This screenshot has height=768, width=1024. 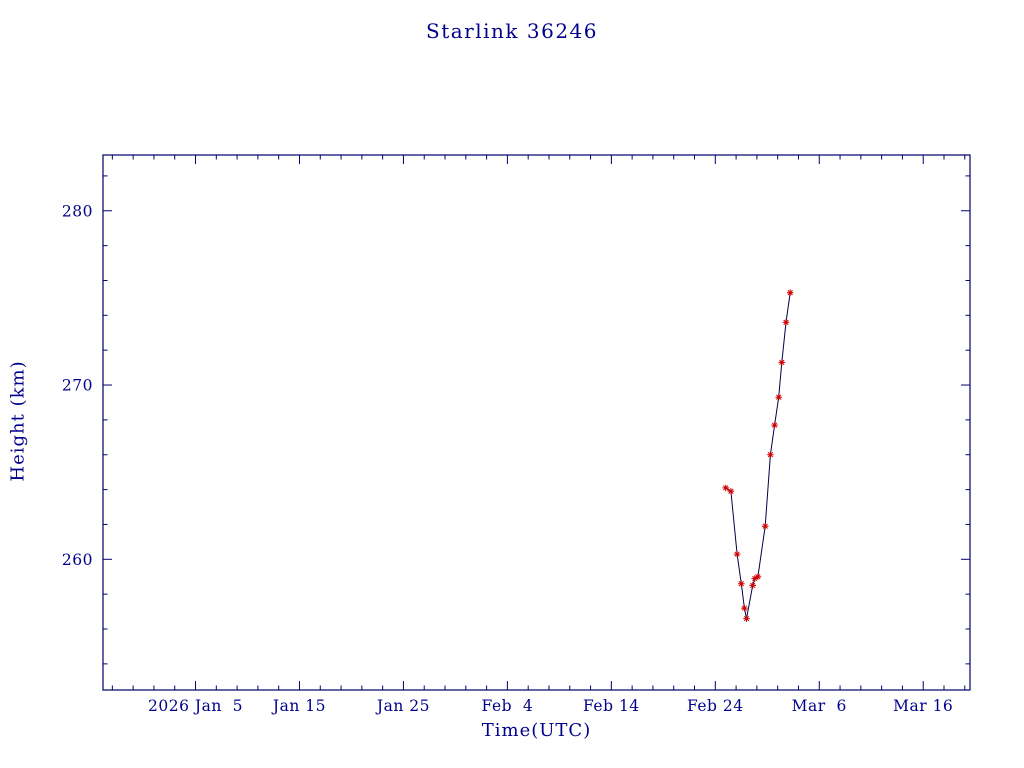 What do you see at coordinates (298, 706) in the screenshot?
I see `x-tick-label: Jan 15` at bounding box center [298, 706].